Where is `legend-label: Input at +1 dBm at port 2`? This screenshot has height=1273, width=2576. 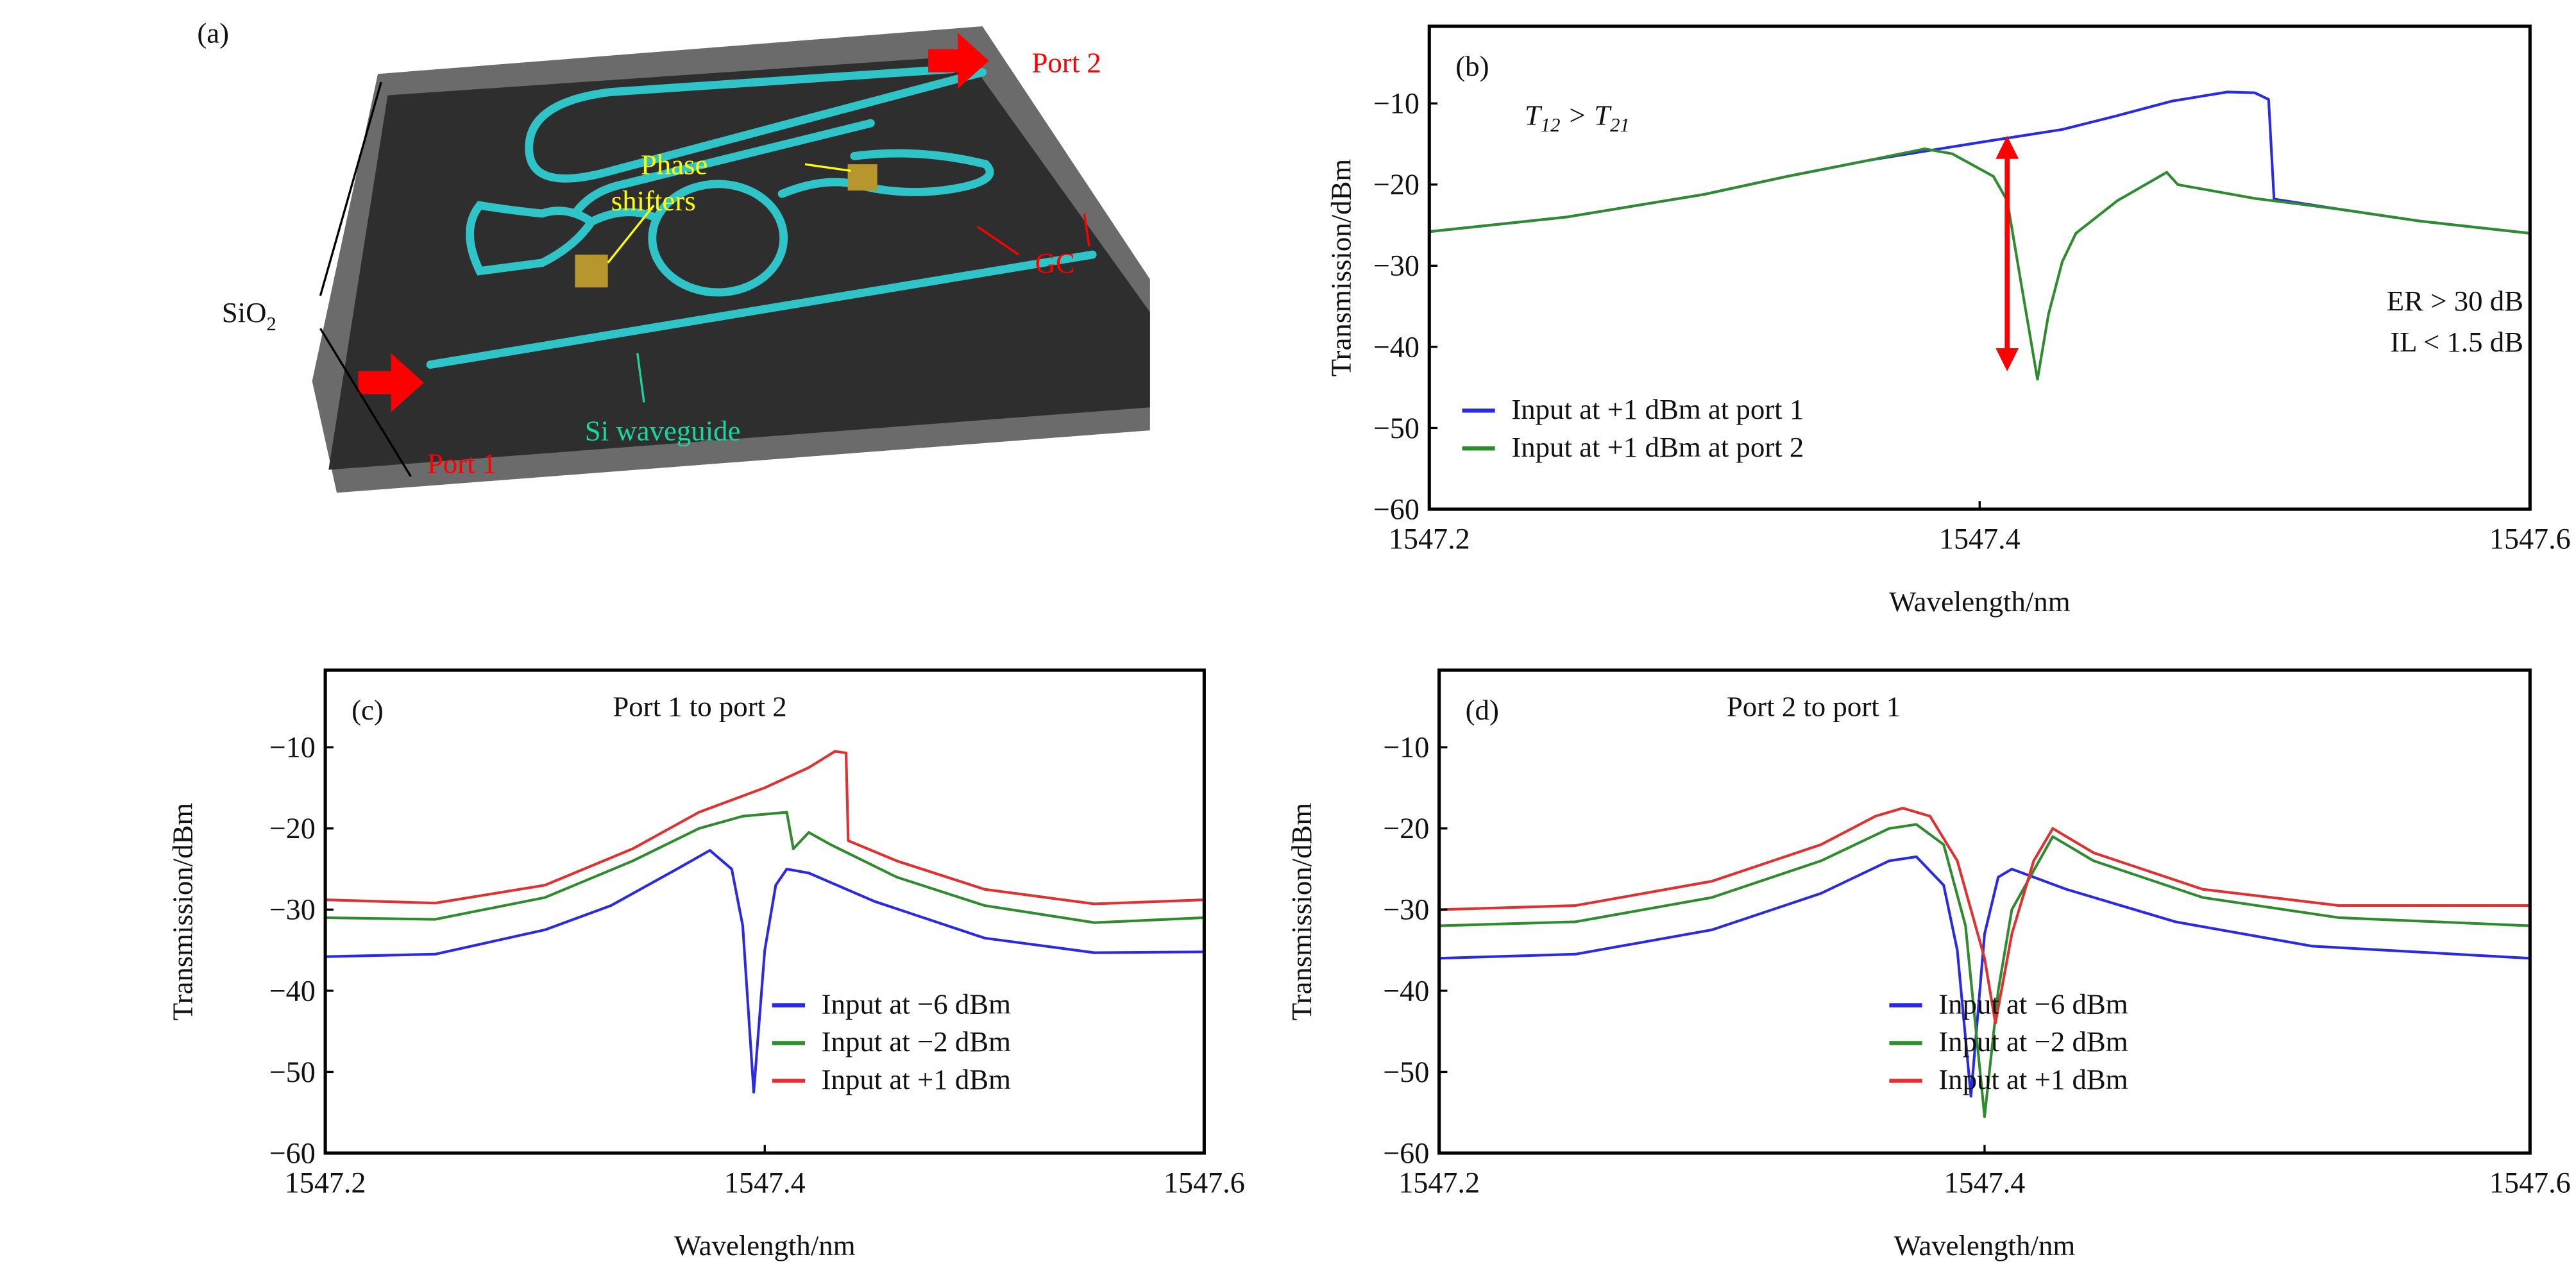
legend-label: Input at +1 dBm at port 2 is located at coordinates (1657, 447).